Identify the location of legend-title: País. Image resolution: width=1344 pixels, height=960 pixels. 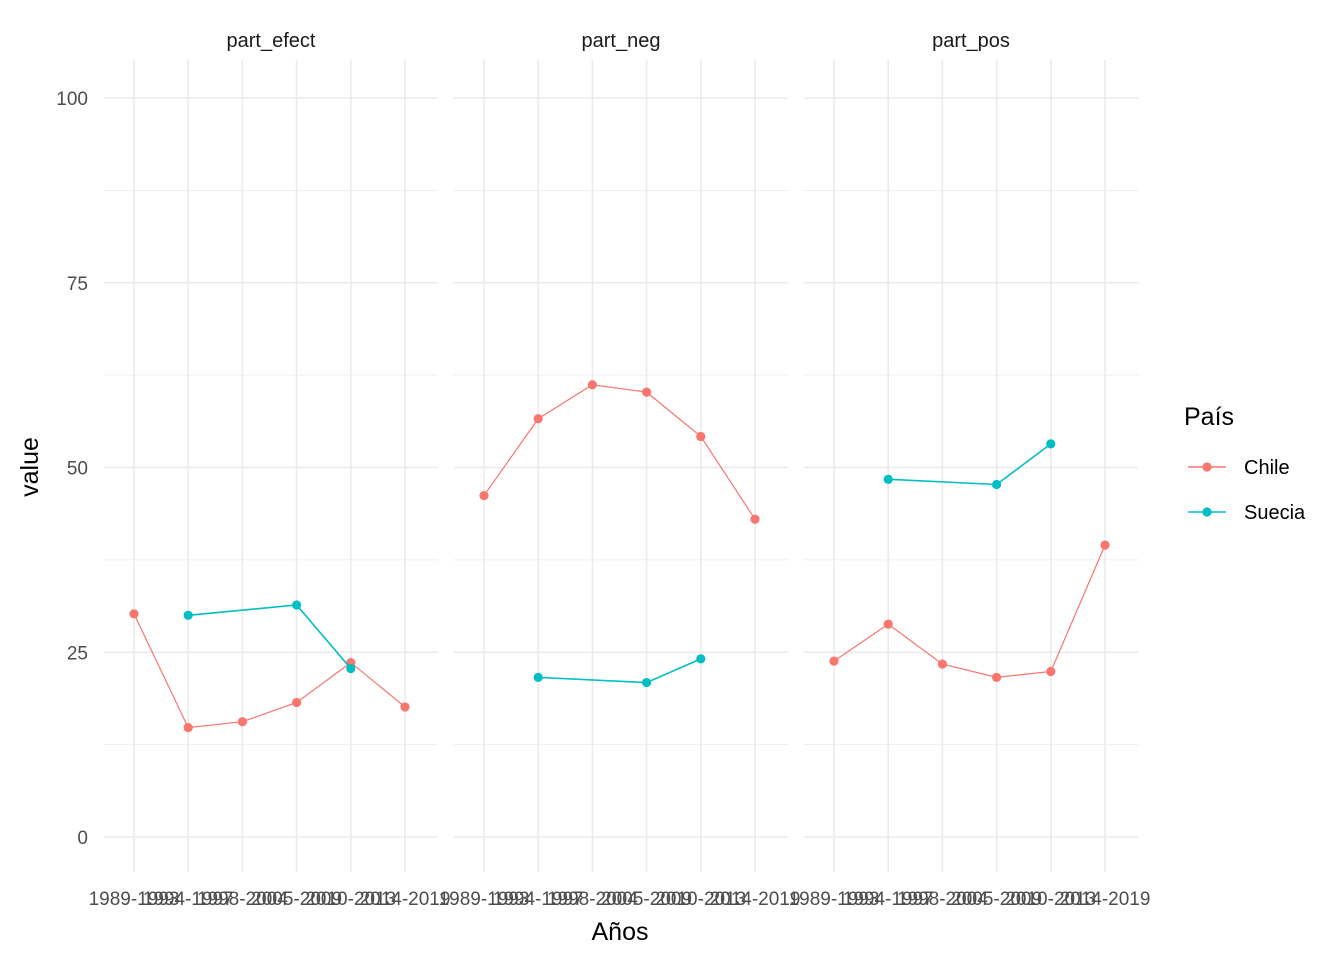
(1209, 417).